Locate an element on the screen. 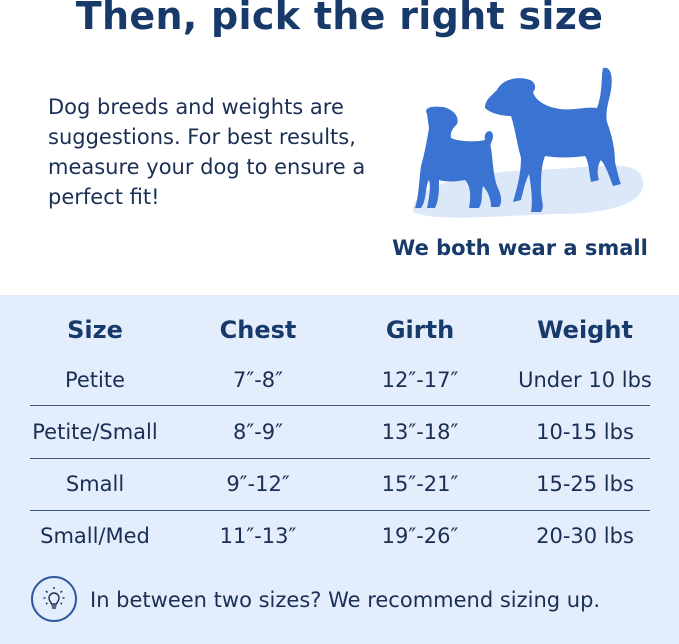 The height and width of the screenshot is (644, 679). girth-cell: 12″-17″ is located at coordinates (420, 380).